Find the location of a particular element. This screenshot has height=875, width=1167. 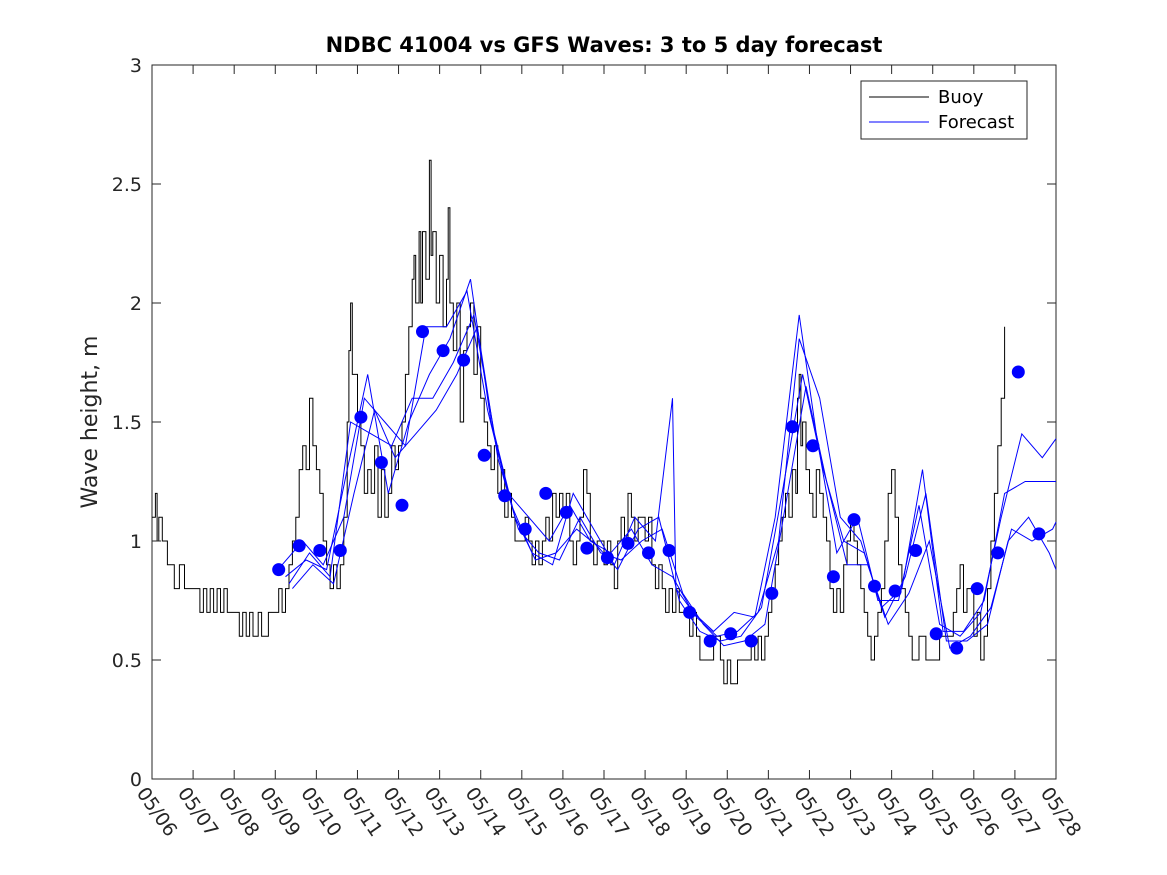

x-tick-label: 05/19 is located at coordinates (690, 811).